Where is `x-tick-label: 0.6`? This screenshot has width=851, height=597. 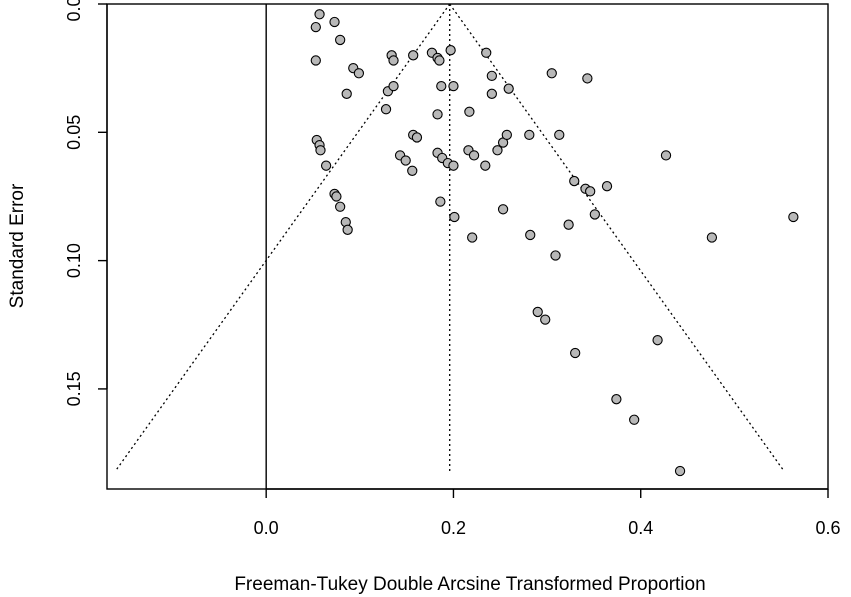 x-tick-label: 0.6 is located at coordinates (827, 528).